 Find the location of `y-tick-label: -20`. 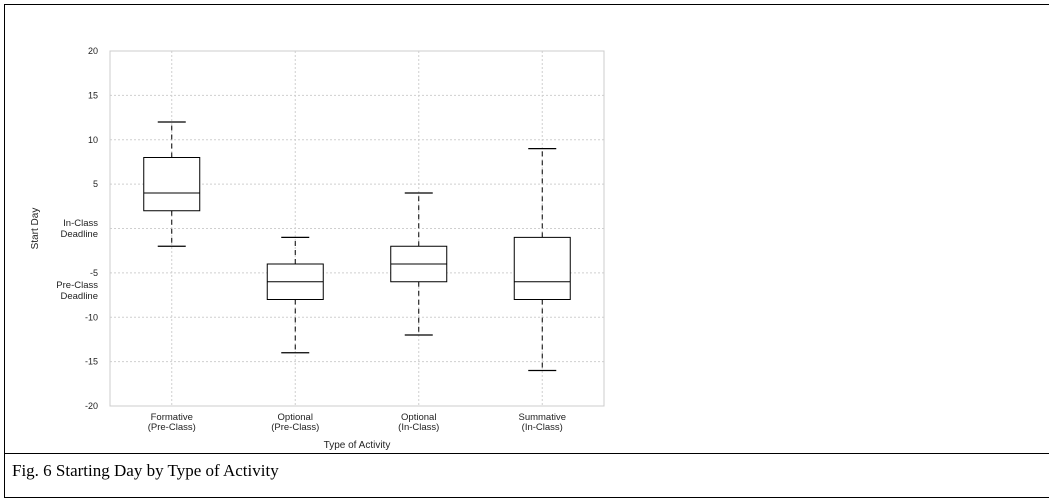

y-tick-label: -20 is located at coordinates (91, 406).